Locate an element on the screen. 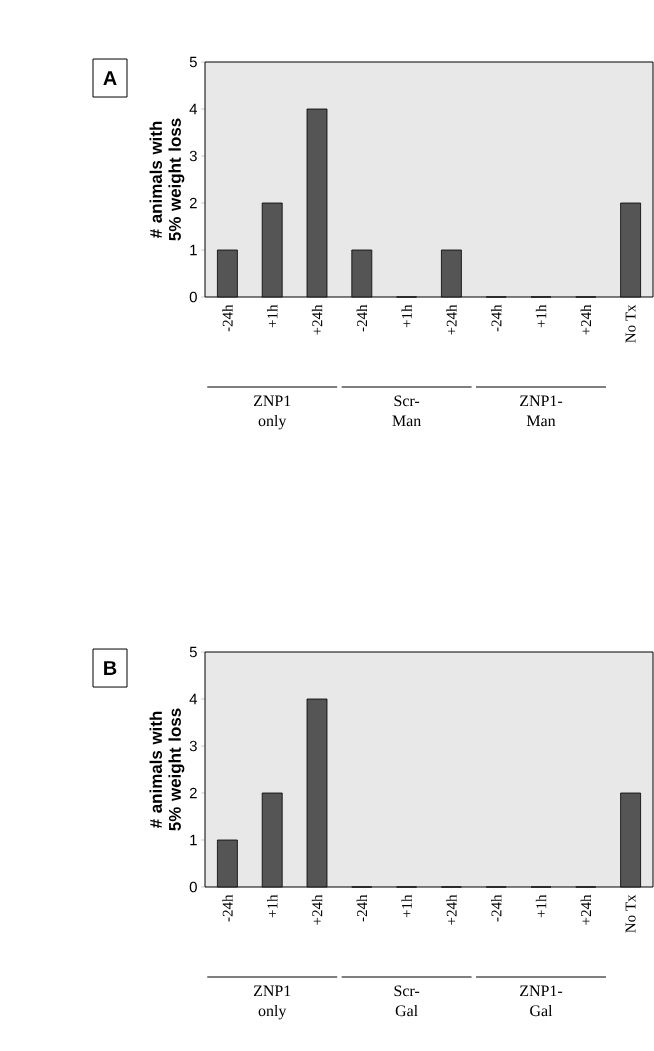 This screenshot has height=1051, width=654. chart-title: B is located at coordinates (110, 668).